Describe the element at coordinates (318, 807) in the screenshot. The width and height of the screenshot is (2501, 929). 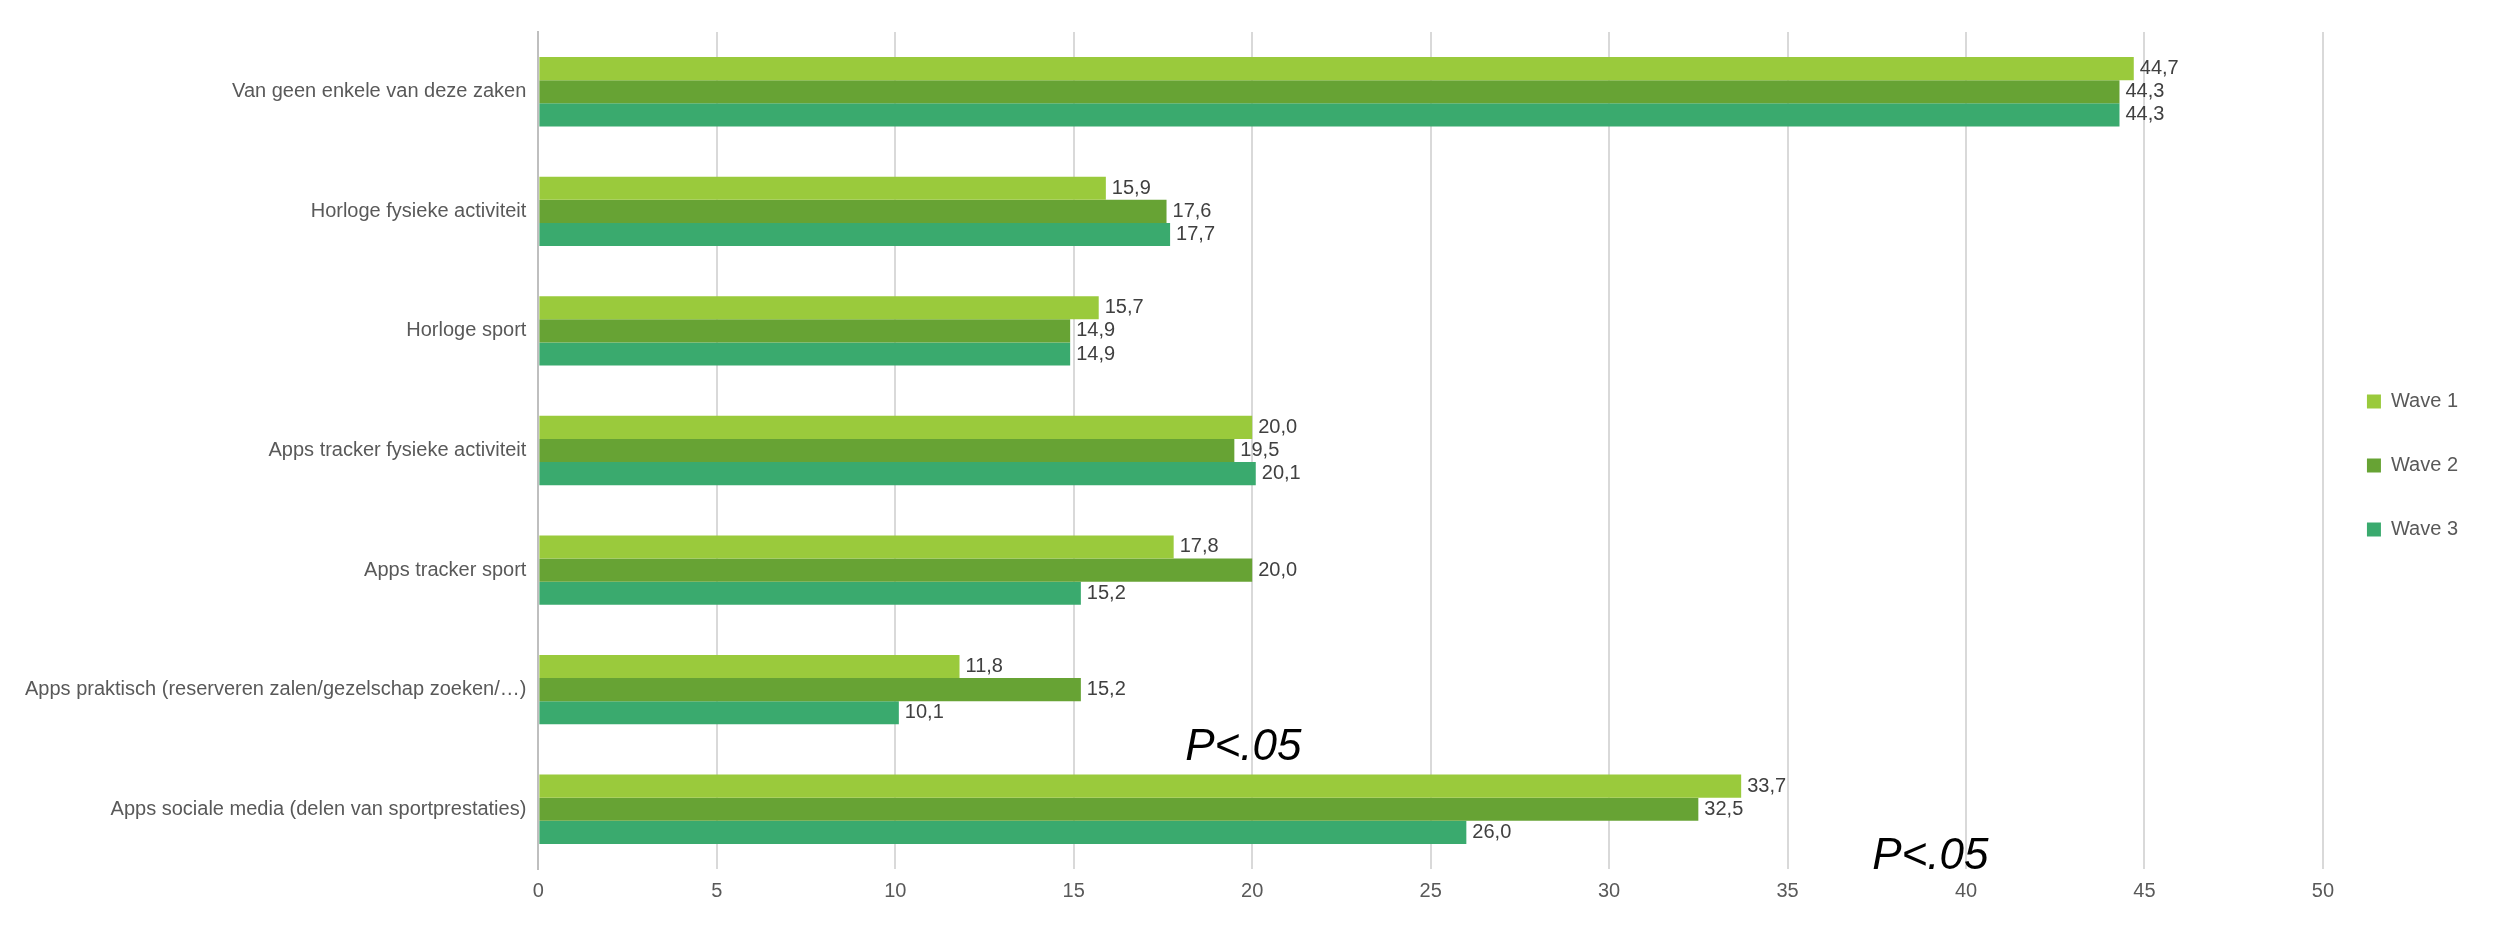
I see `y-tick-label: Apps sociale media (delen van sportprestaties)` at that location.